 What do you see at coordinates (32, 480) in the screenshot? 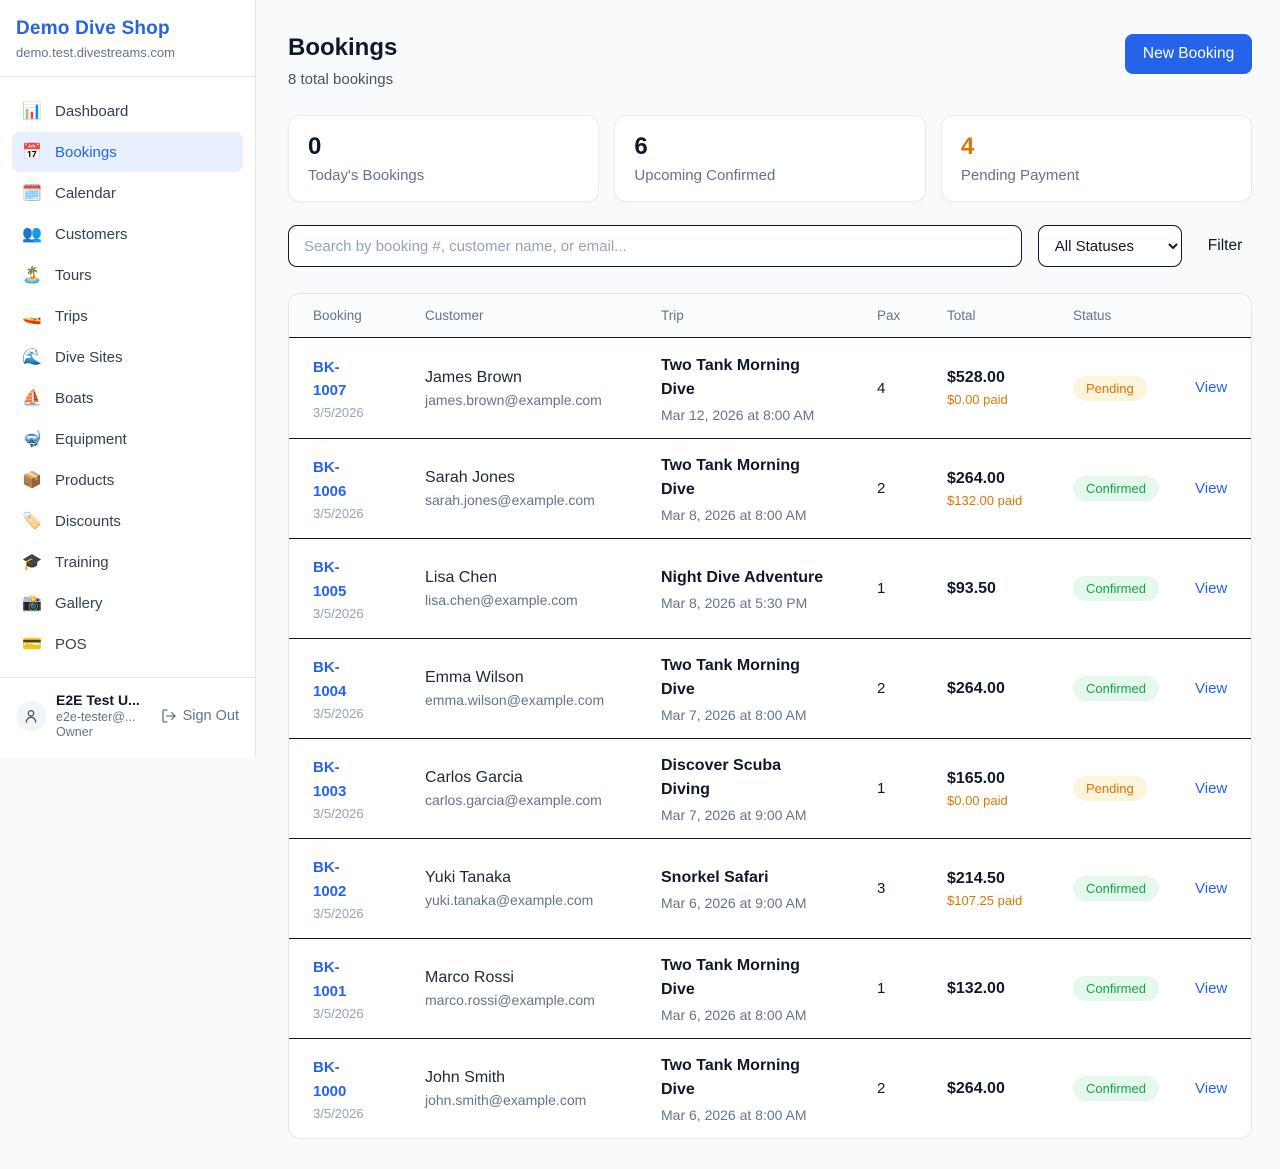
I see `package-icon: 📦` at bounding box center [32, 480].